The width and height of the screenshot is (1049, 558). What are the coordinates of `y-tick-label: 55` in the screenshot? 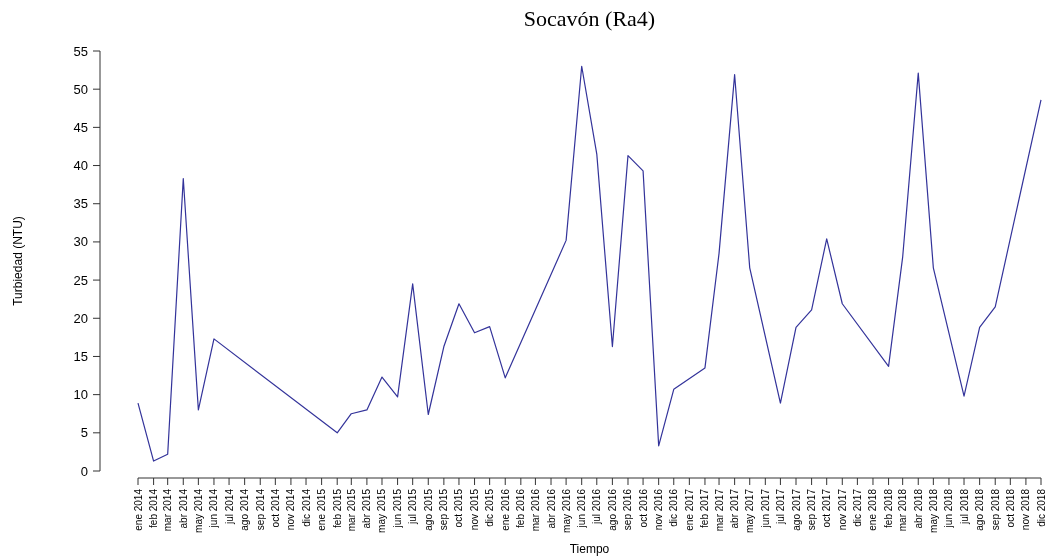 It's located at (80, 51).